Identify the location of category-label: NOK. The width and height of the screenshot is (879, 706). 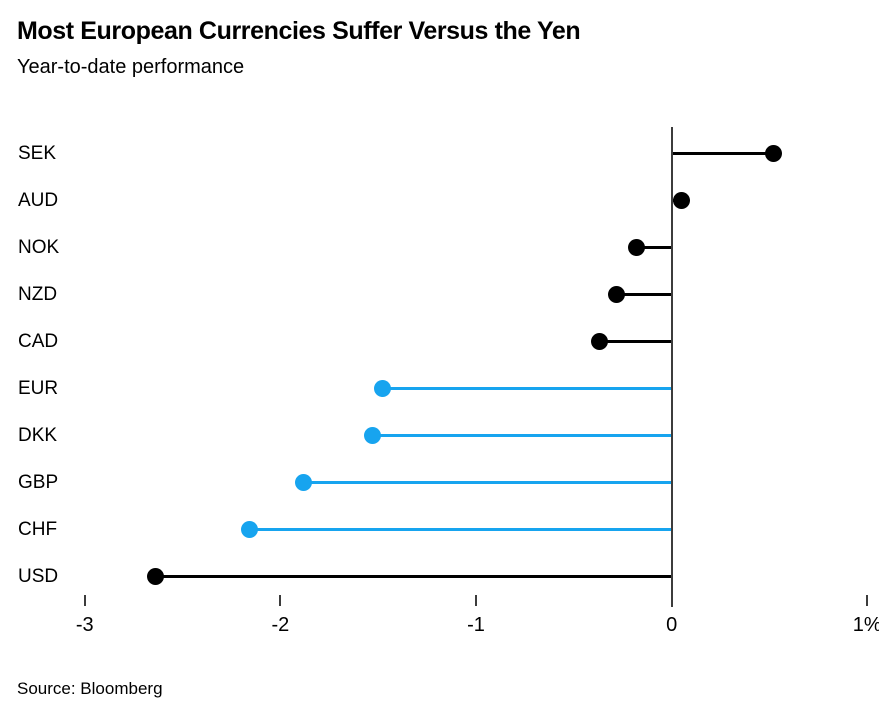
(39, 247).